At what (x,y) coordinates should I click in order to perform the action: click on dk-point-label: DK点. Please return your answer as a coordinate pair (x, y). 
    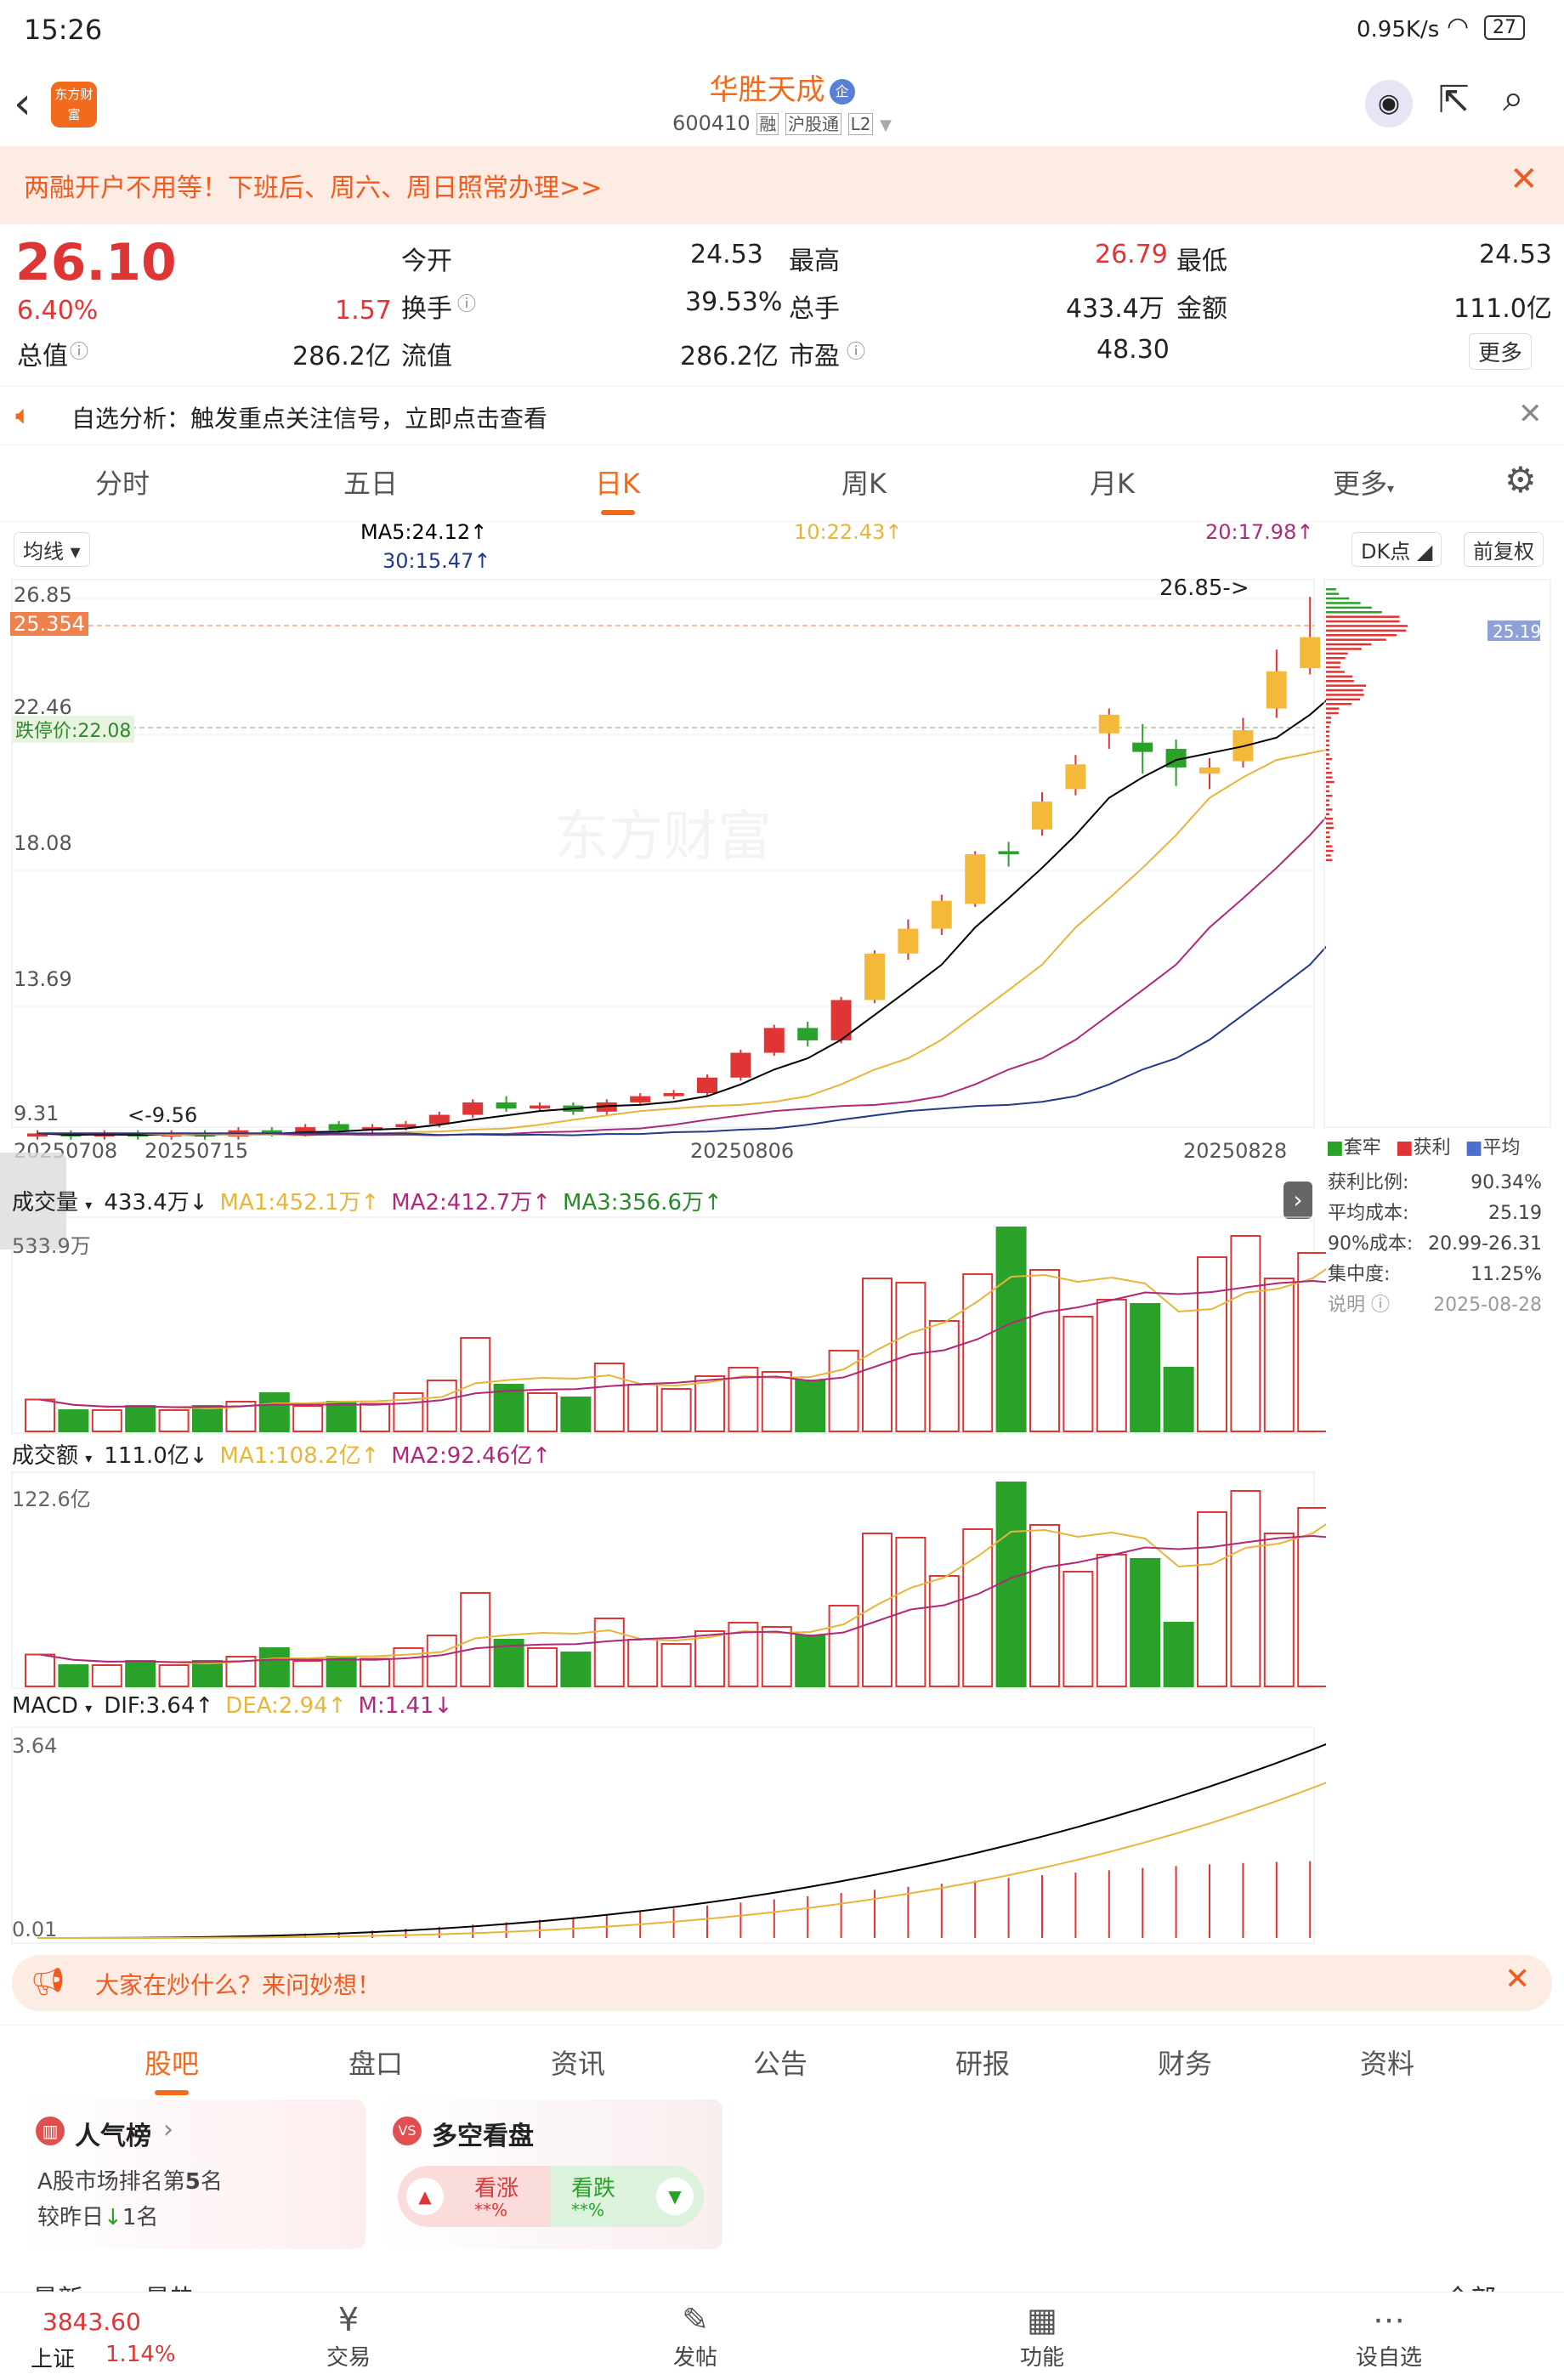
    Looking at the image, I should click on (1385, 552).